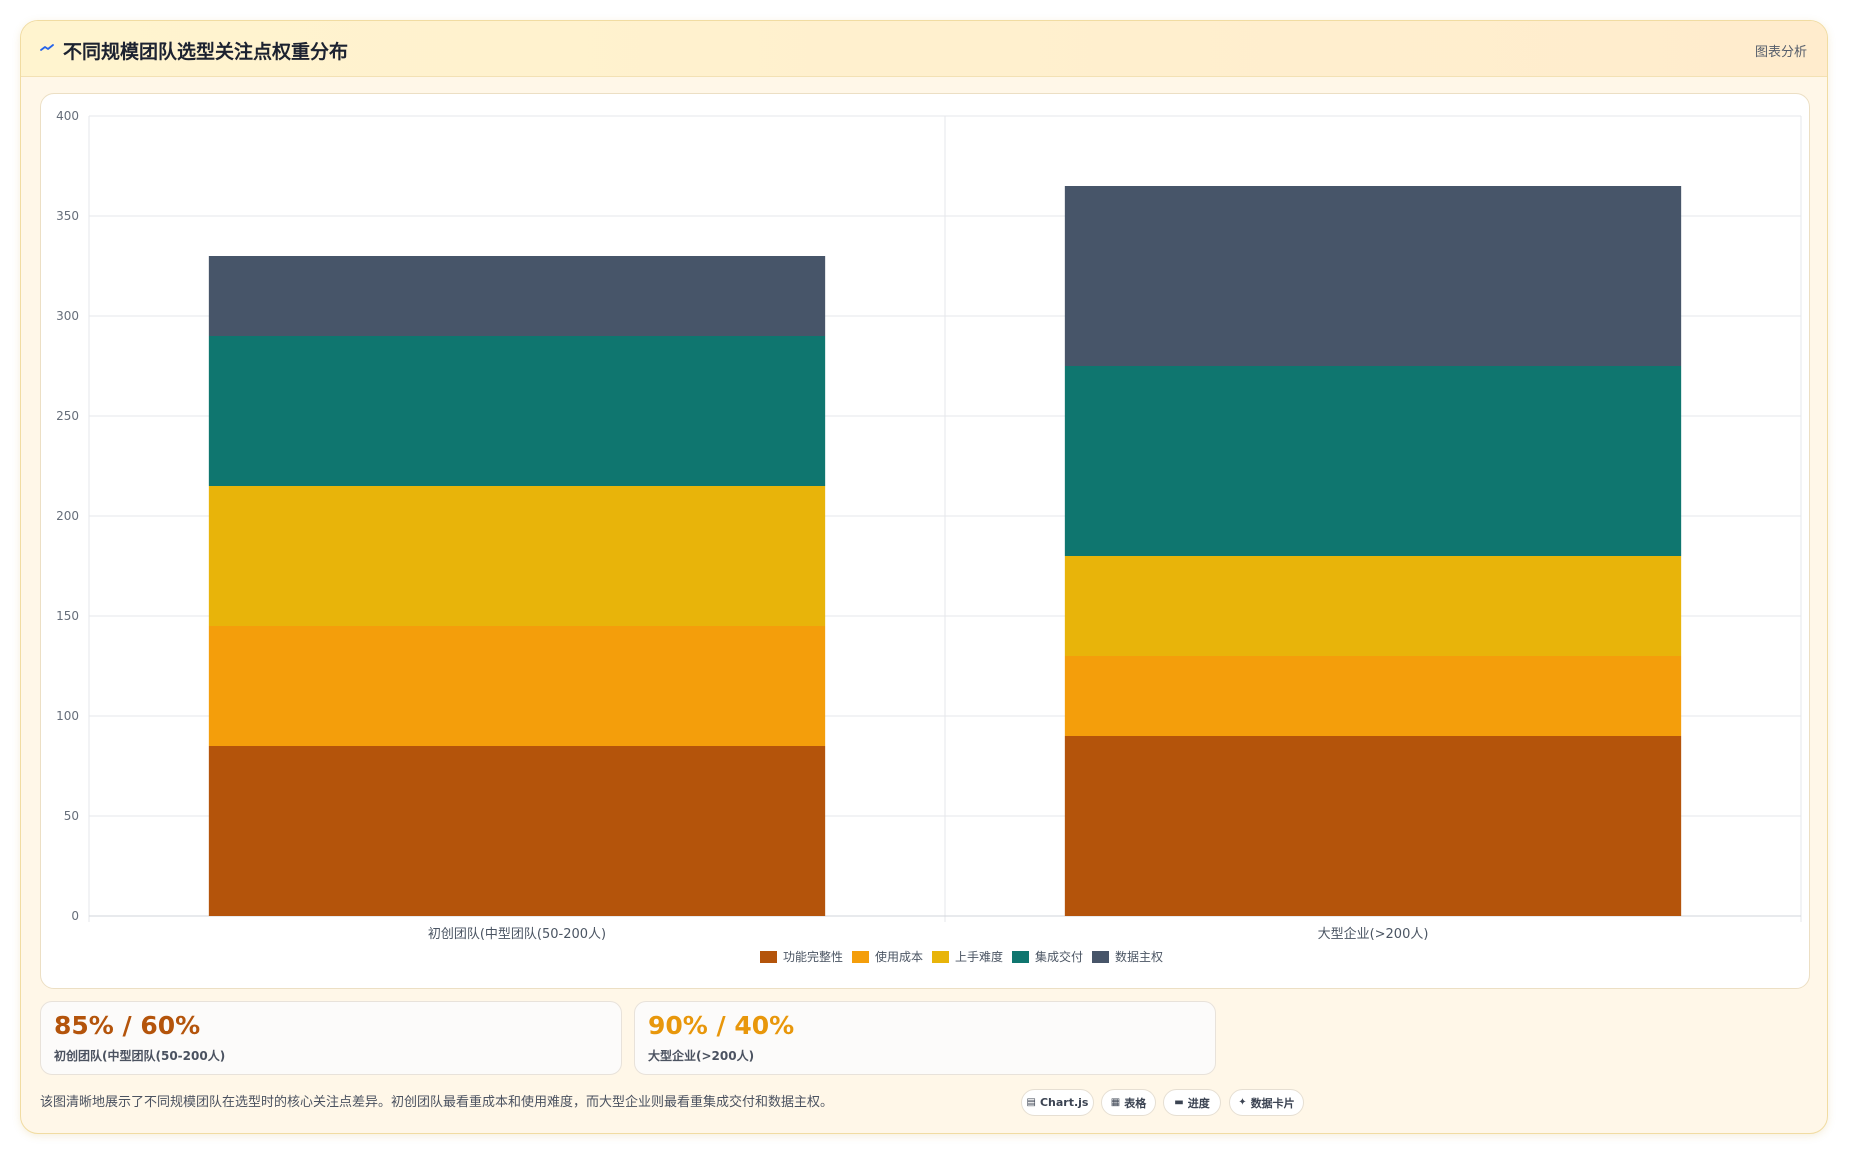 The width and height of the screenshot is (1849, 1156). What do you see at coordinates (67, 216) in the screenshot?
I see `y-tick-label: 350` at bounding box center [67, 216].